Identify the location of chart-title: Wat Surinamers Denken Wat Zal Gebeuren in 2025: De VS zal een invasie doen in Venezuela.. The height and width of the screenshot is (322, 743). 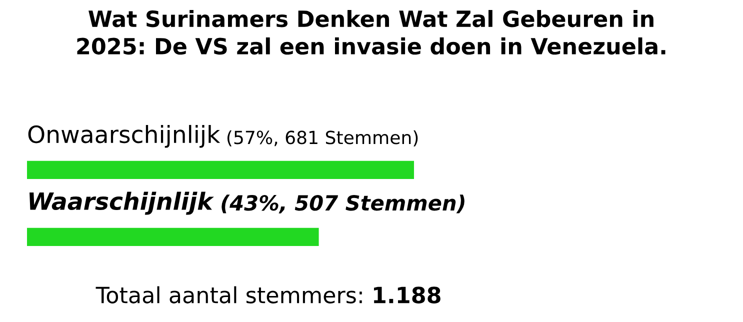
(371, 32).